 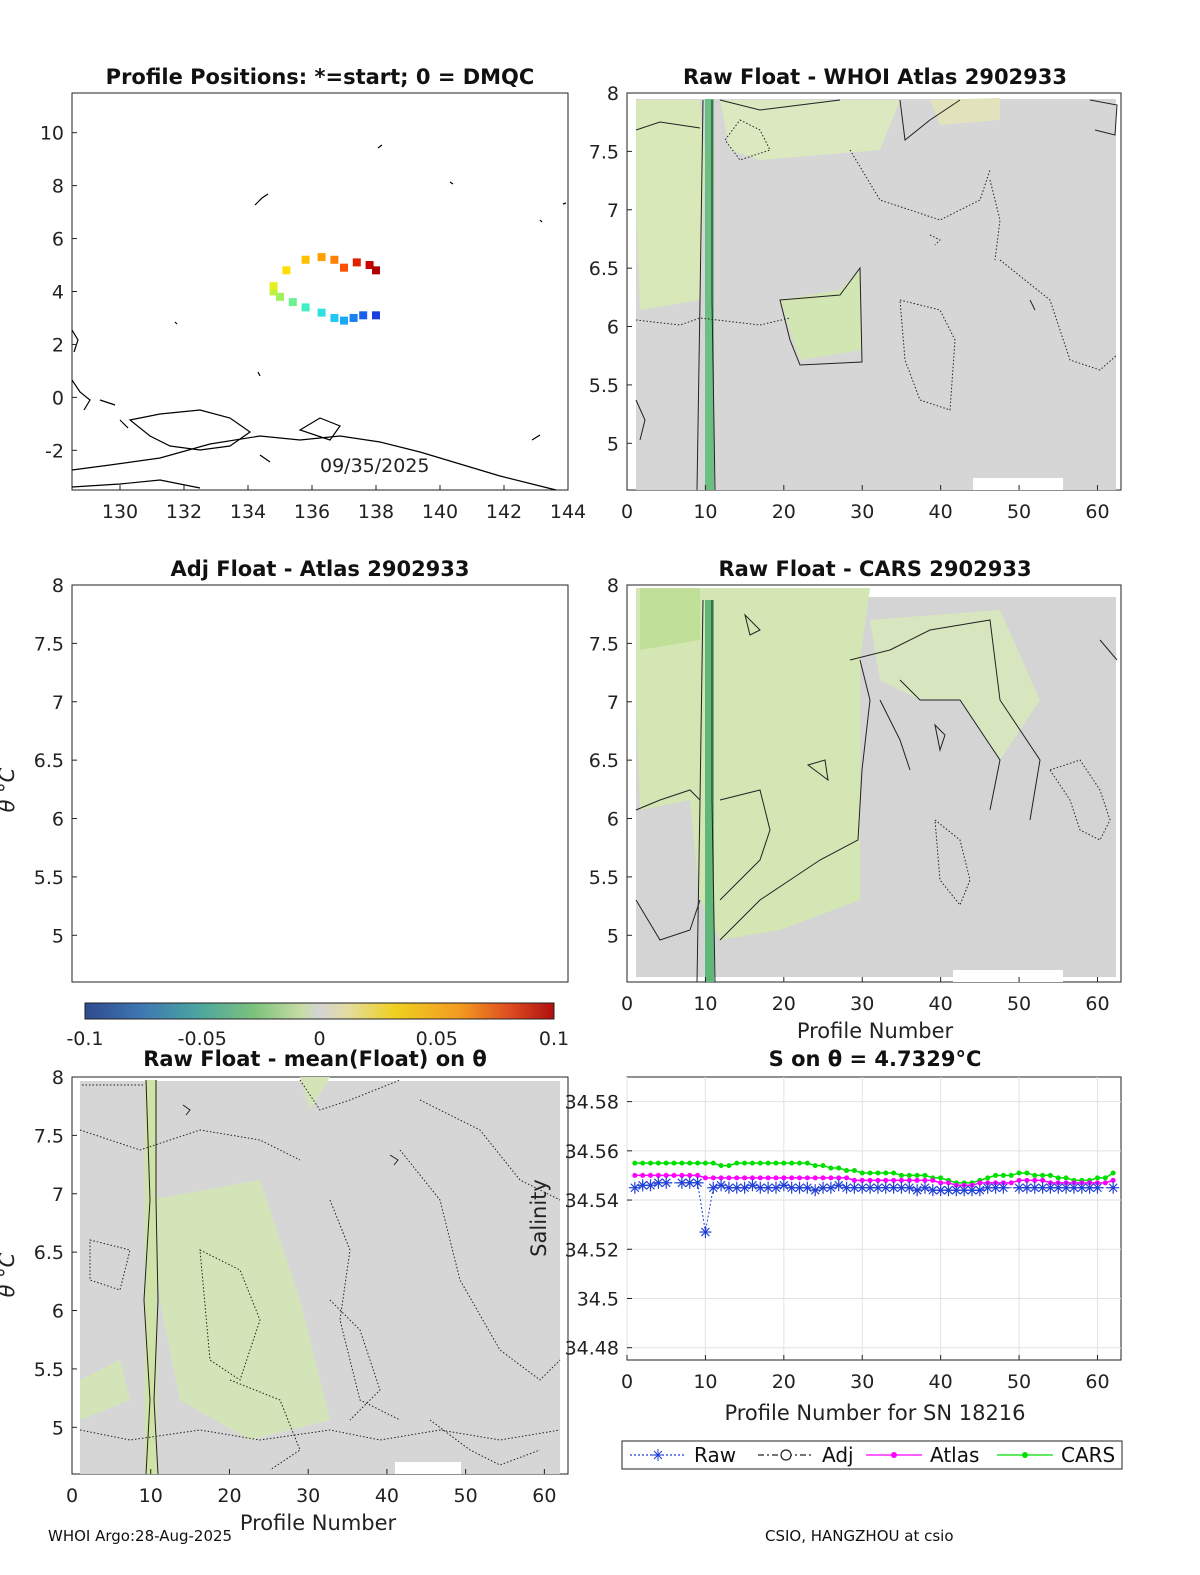 I want to click on legend-item-adj: Adj, so click(x=806, y=1455).